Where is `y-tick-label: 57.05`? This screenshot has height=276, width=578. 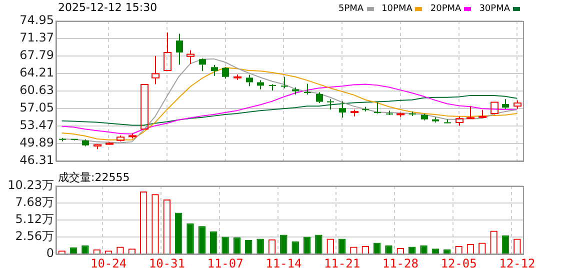
y-tick-label: 57.05 is located at coordinates (37, 107).